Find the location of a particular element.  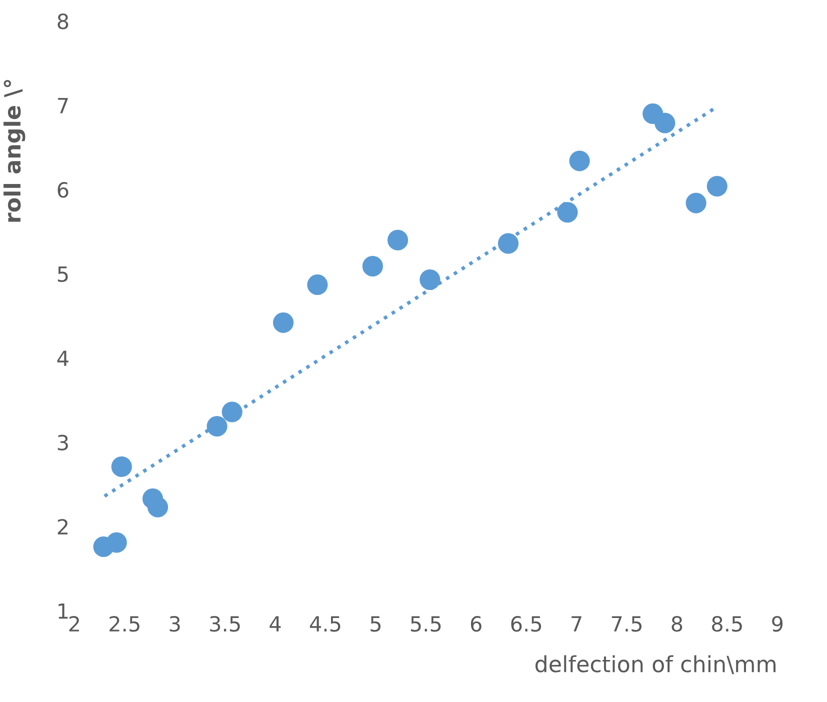

x-tick-label: 6.5 is located at coordinates (526, 624).